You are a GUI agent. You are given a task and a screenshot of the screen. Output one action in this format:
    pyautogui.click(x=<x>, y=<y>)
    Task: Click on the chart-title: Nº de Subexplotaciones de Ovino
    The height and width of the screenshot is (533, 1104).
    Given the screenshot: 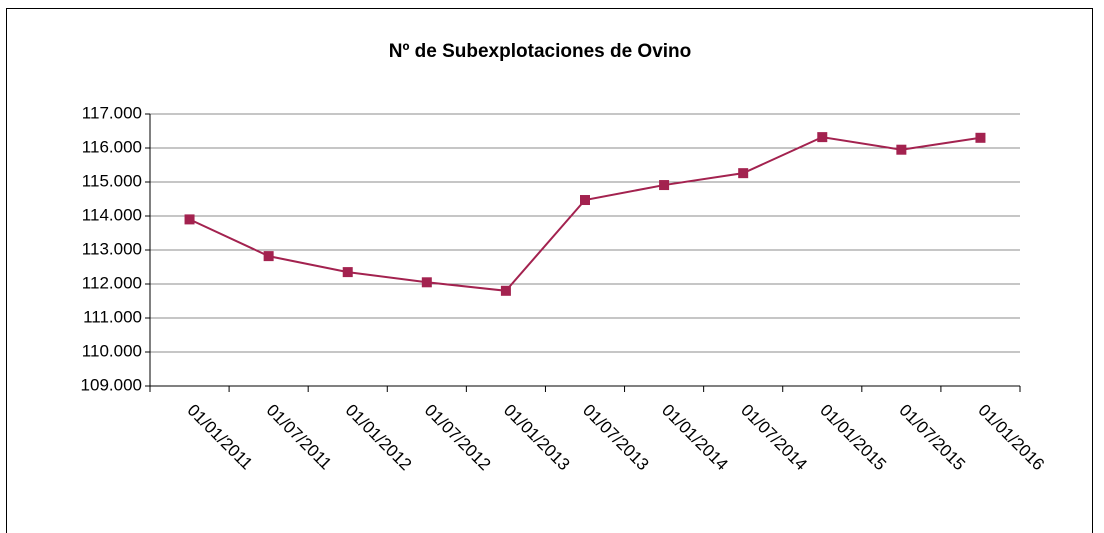 What is the action you would take?
    pyautogui.click(x=540, y=51)
    